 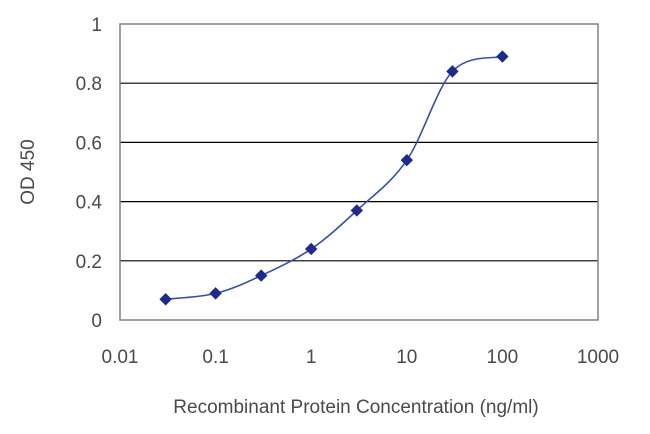 What do you see at coordinates (89, 173) in the screenshot?
I see `y-tick-labels: 0 0.2 0.4 0.6 0.8 1` at bounding box center [89, 173].